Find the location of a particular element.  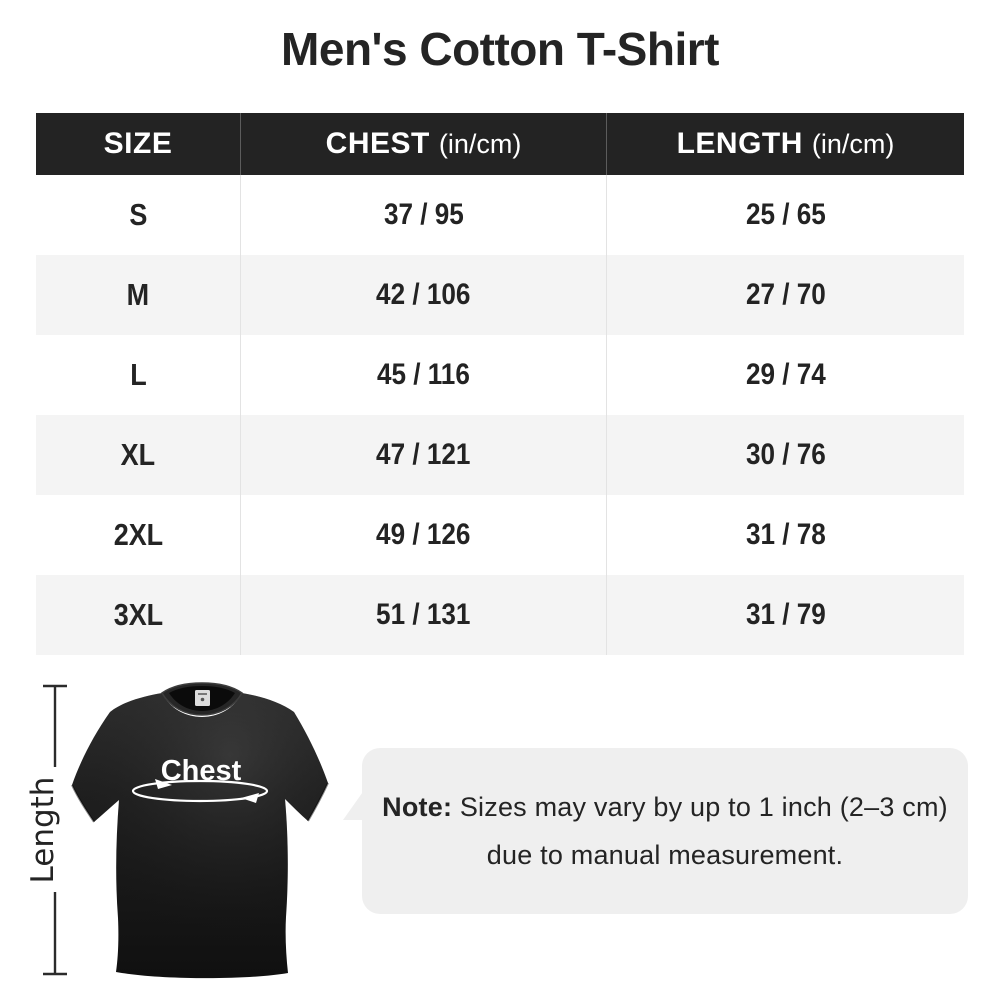

chest-value: 49 / 126 is located at coordinates (423, 535).